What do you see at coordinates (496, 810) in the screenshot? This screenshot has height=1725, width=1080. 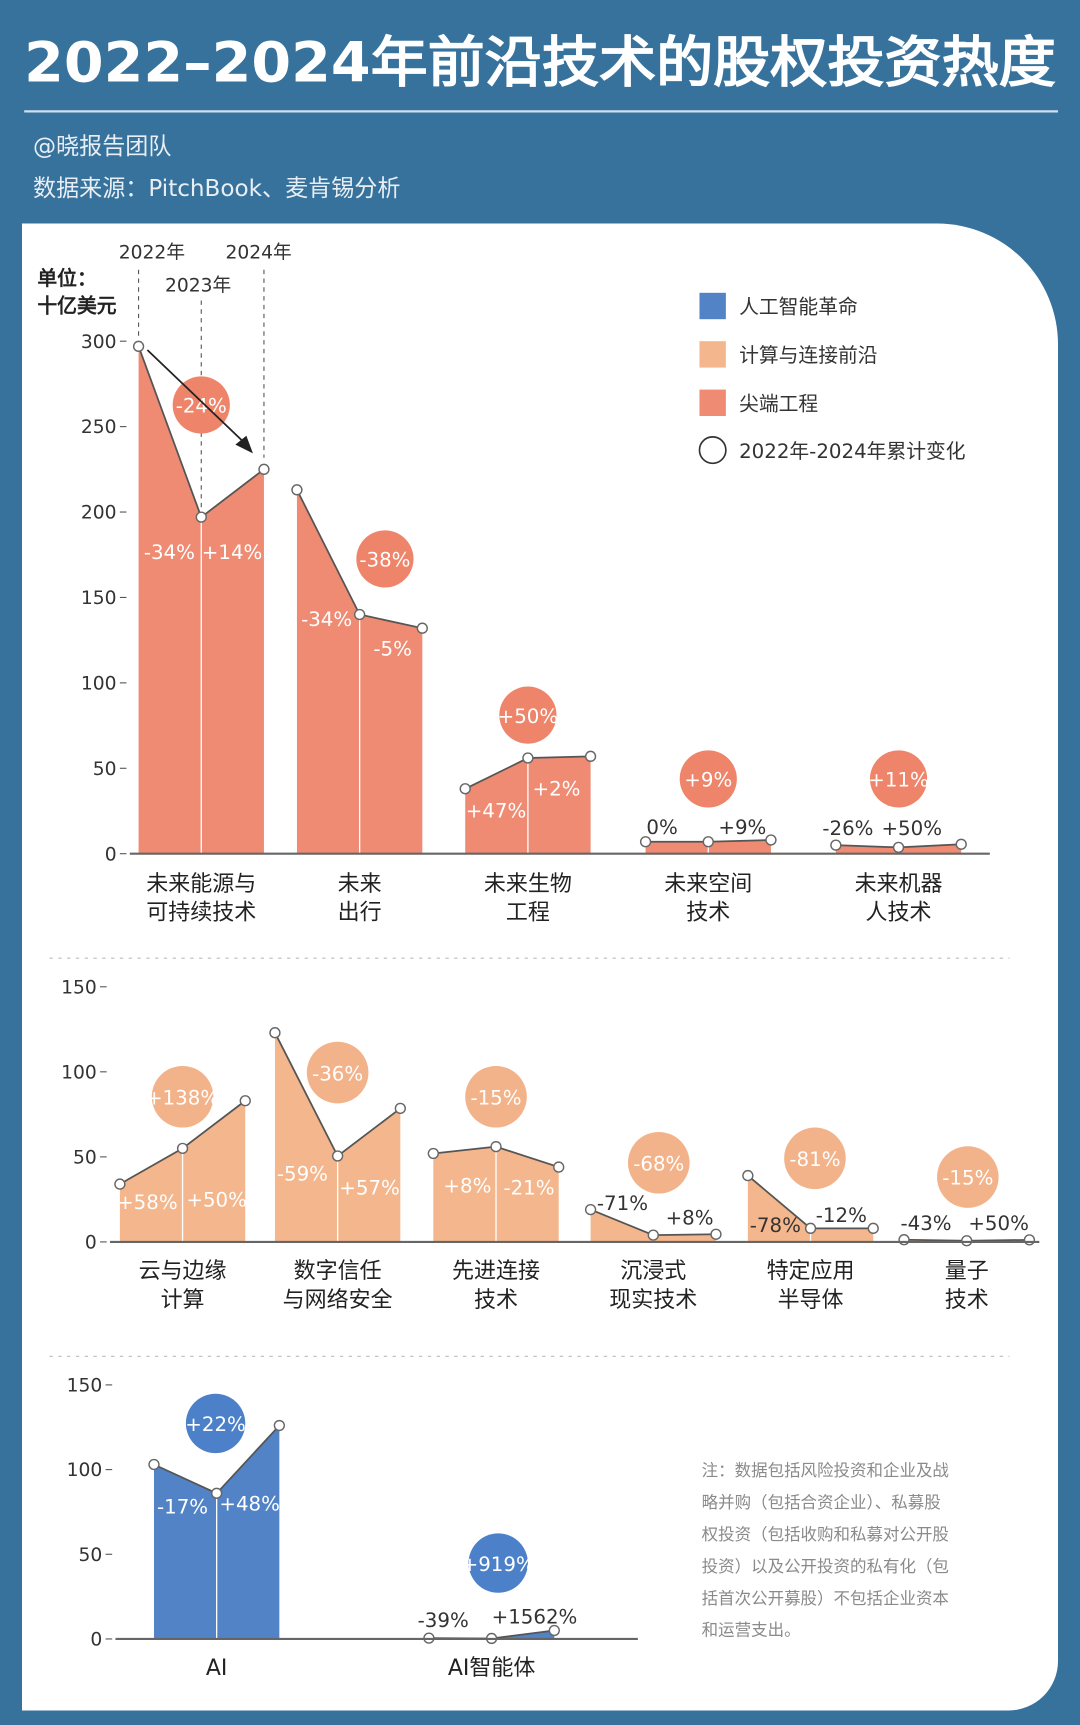 I see `yoy-change-label: +47%` at bounding box center [496, 810].